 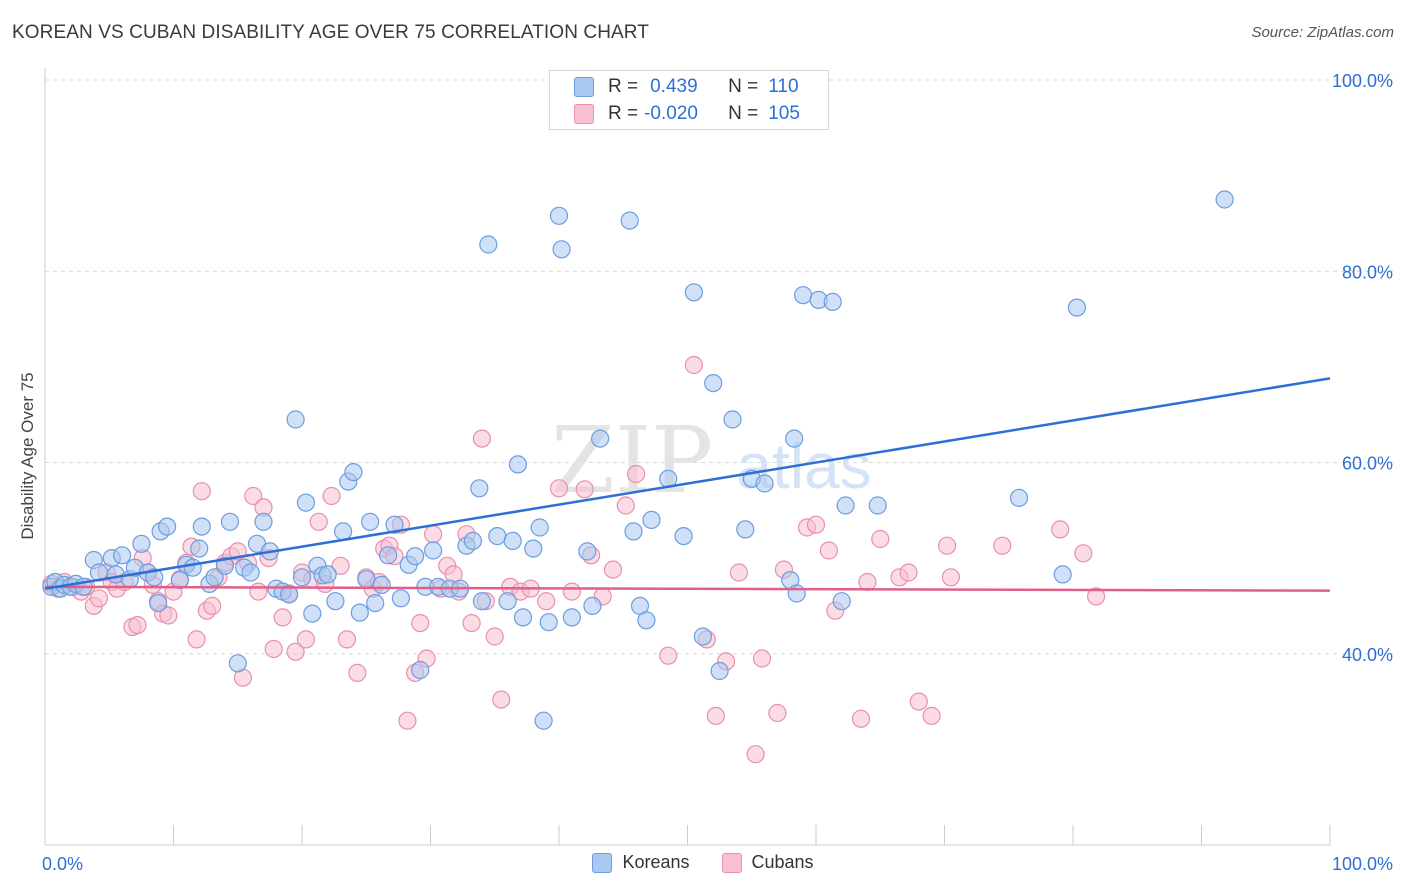 I want to click on legend-item-cubans: Cubans, so click(x=767, y=862).